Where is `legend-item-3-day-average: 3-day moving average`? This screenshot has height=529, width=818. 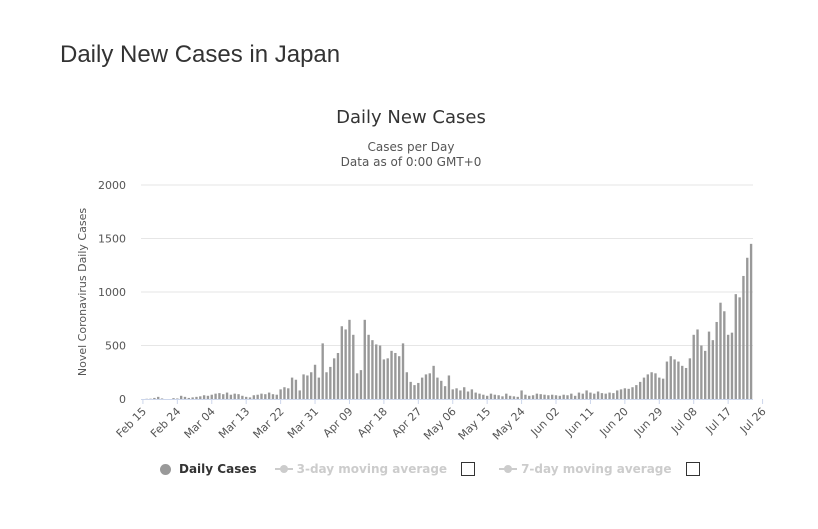
legend-item-3-day-average: 3-day moving average is located at coordinates (378, 469).